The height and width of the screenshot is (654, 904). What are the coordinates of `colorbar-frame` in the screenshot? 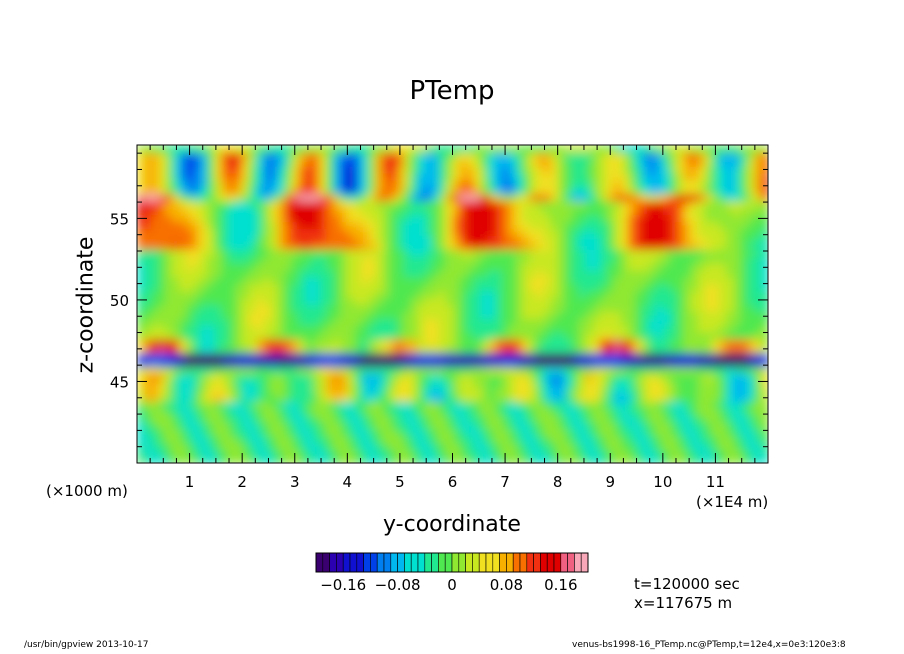 It's located at (452, 562).